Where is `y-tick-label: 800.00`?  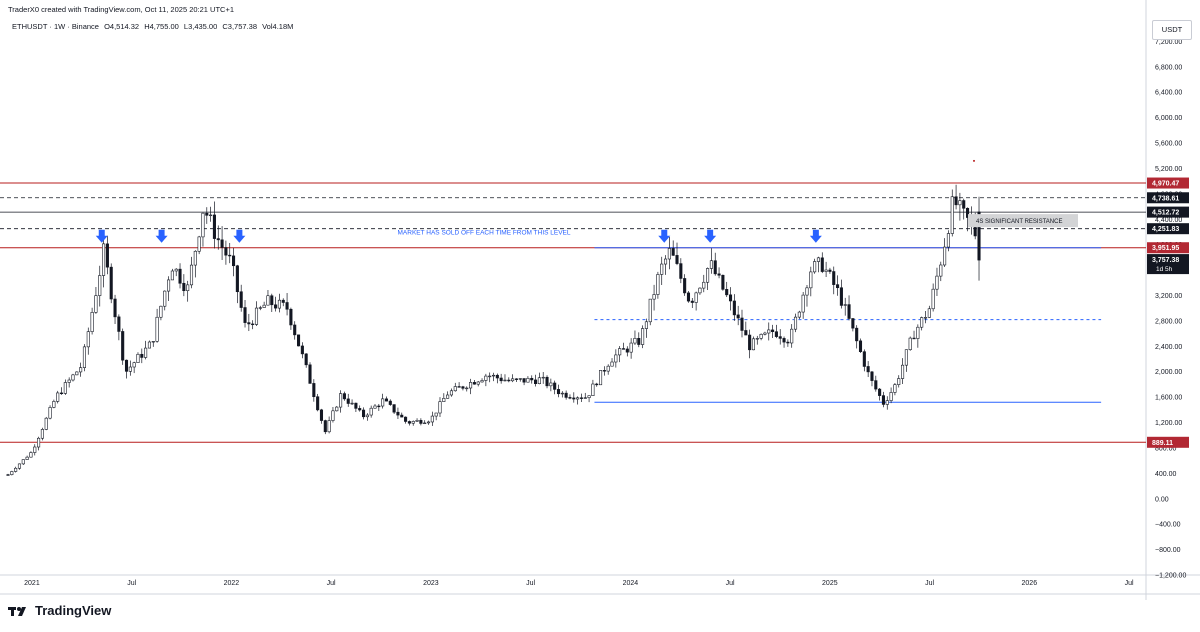
y-tick-label: 800.00 is located at coordinates (1166, 448).